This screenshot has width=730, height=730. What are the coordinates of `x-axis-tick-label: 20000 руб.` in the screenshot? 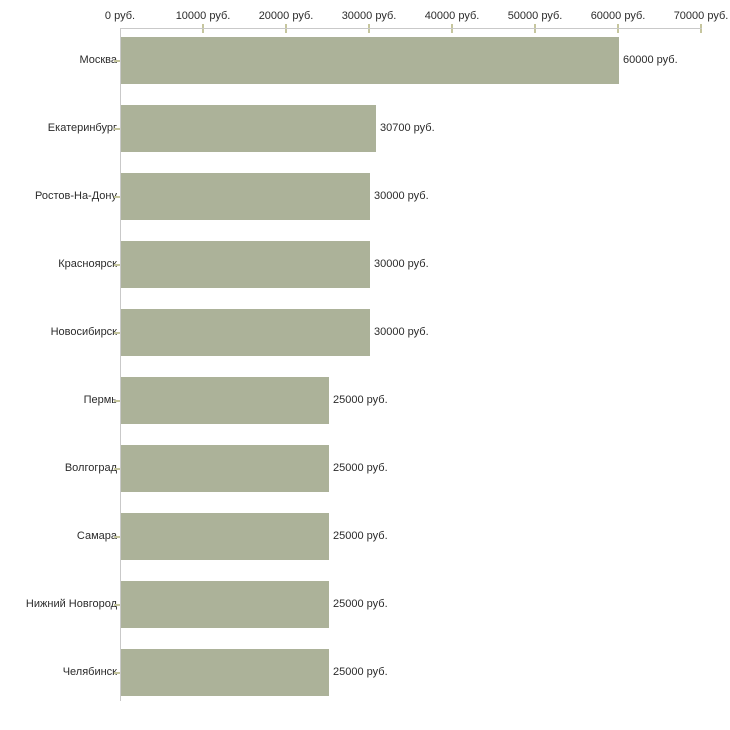 It's located at (286, 16).